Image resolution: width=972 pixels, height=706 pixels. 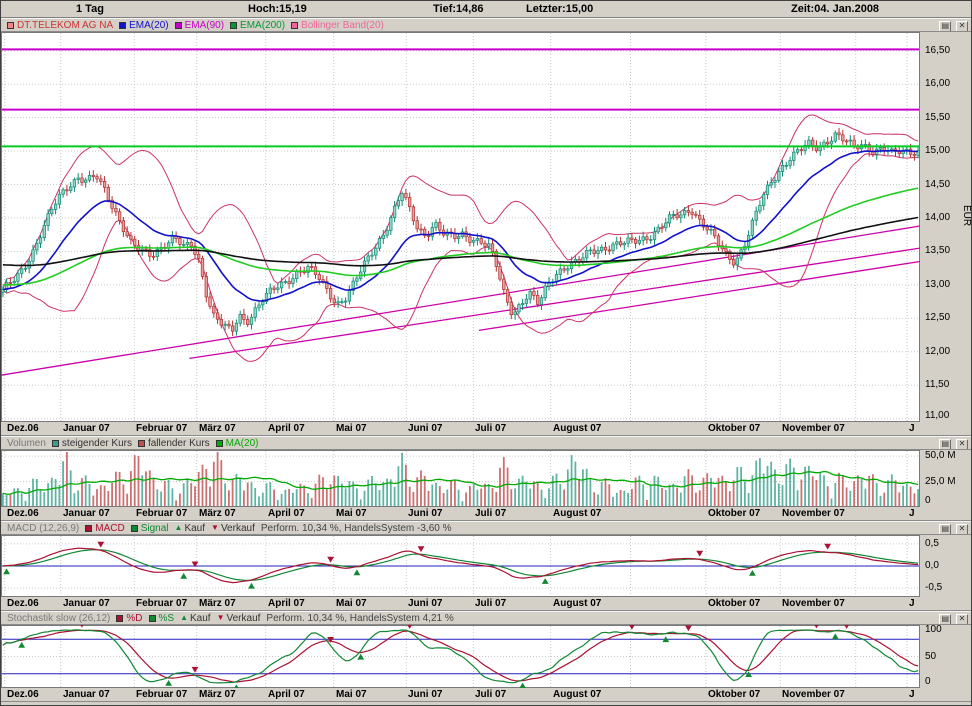 What do you see at coordinates (90, 9) in the screenshot?
I see `period-label: 1 Tag` at bounding box center [90, 9].